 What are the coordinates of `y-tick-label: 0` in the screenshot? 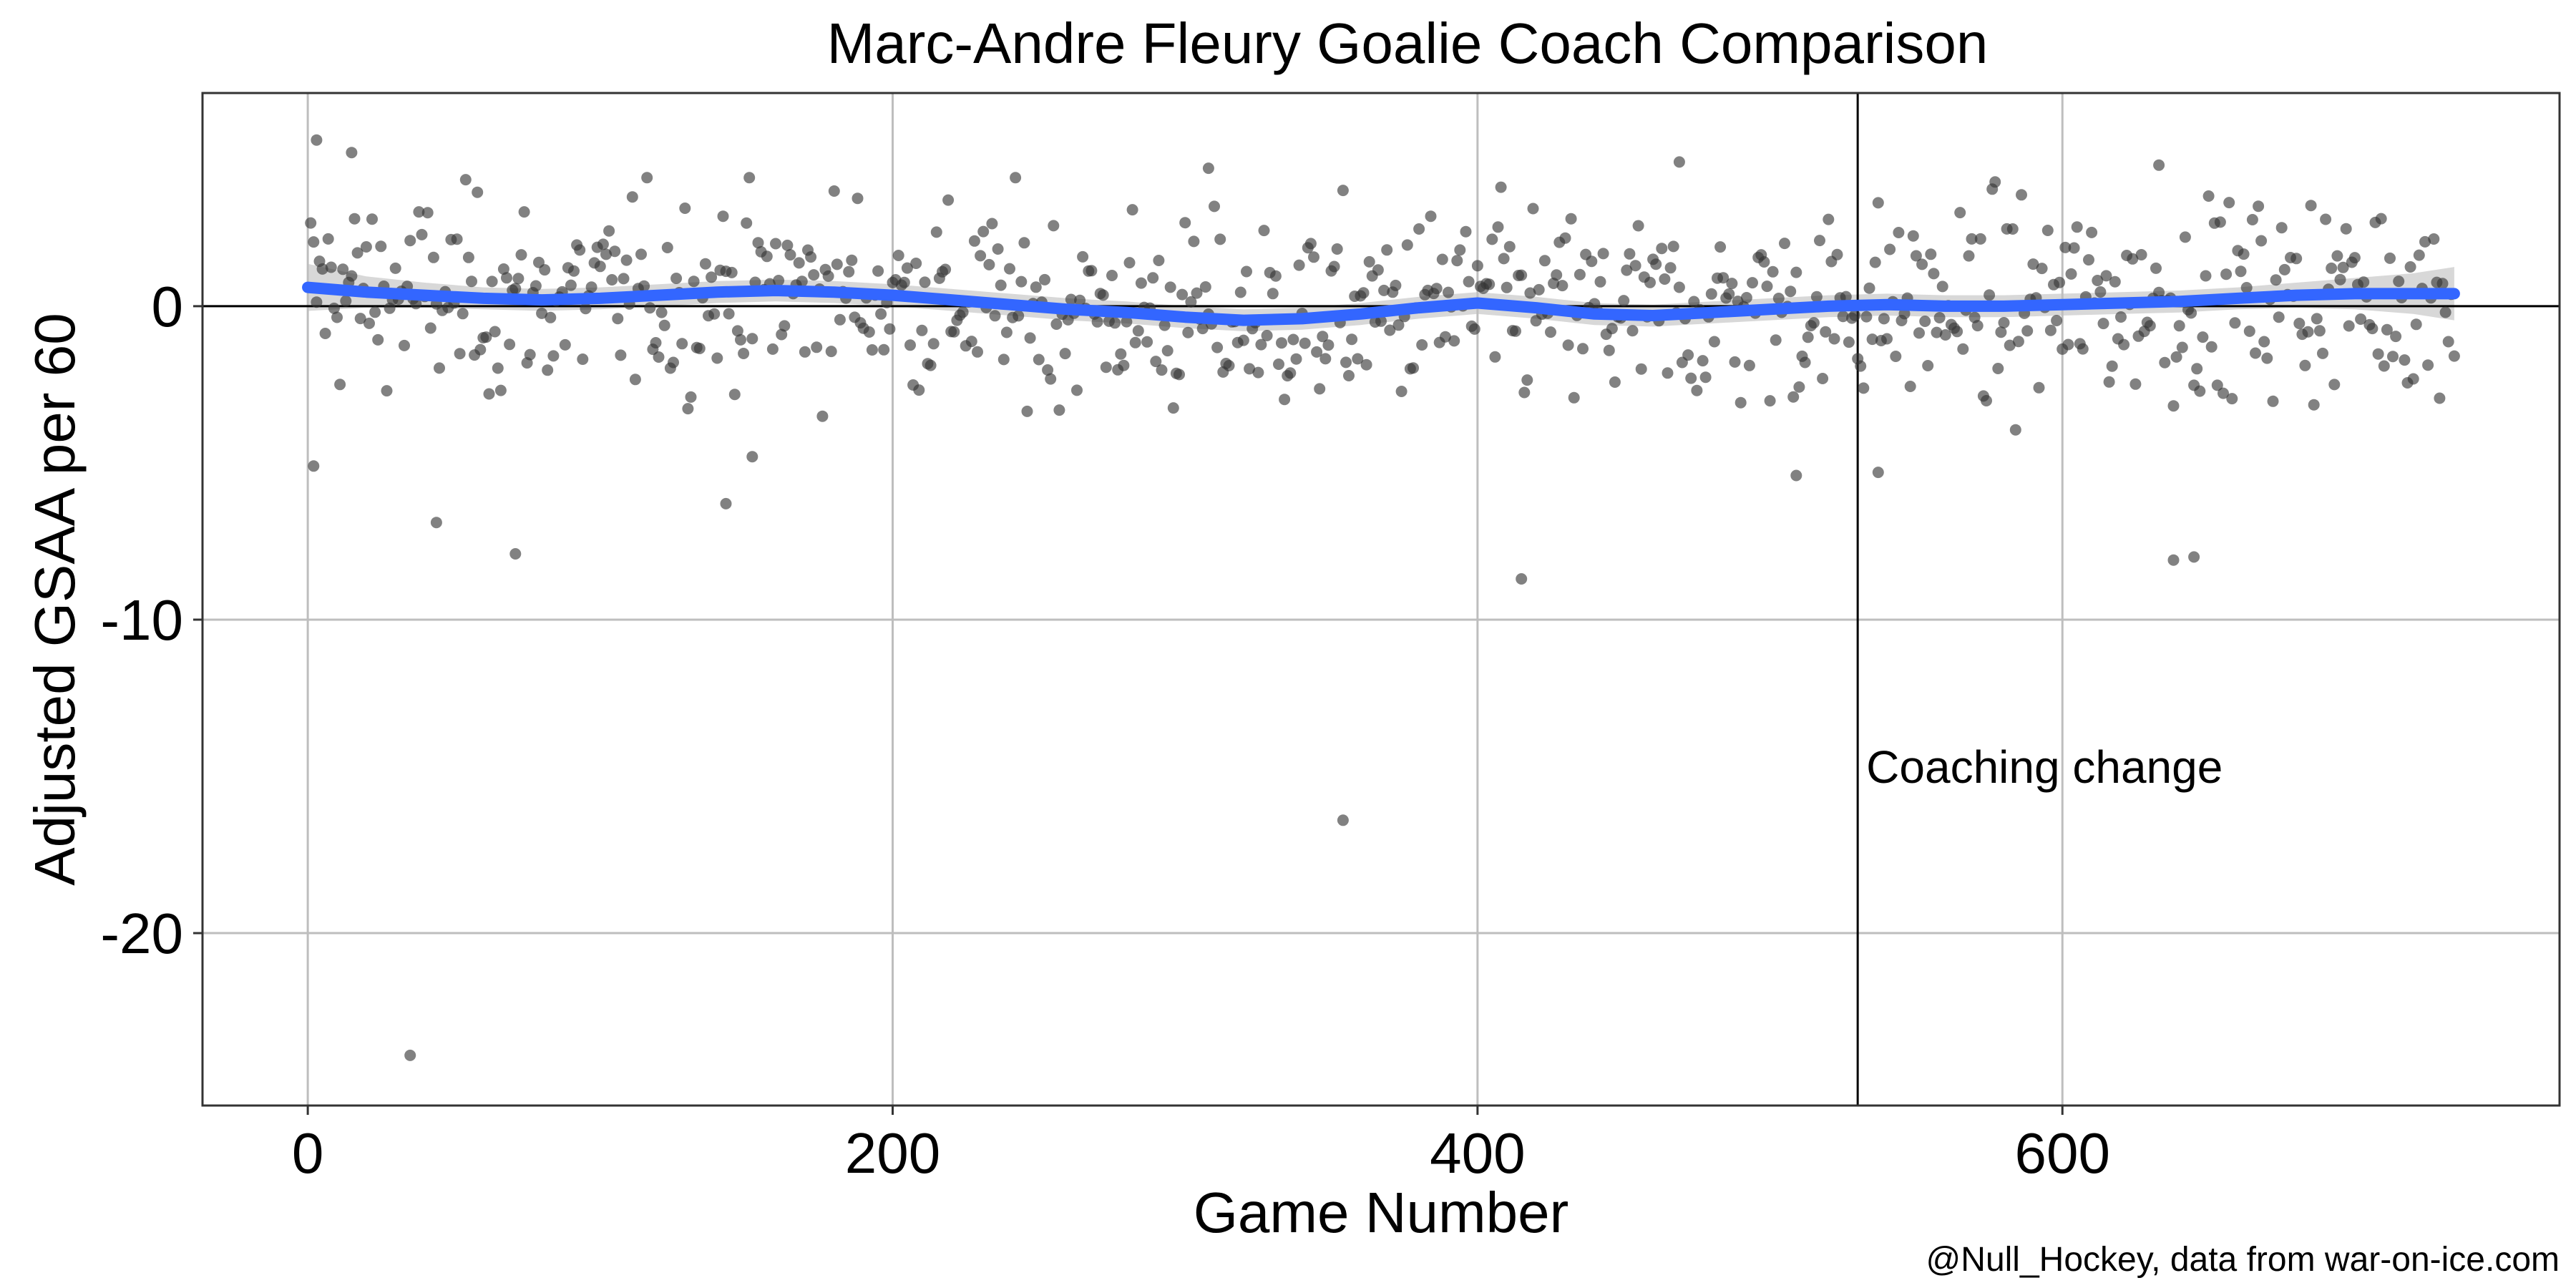 It's located at (168, 306).